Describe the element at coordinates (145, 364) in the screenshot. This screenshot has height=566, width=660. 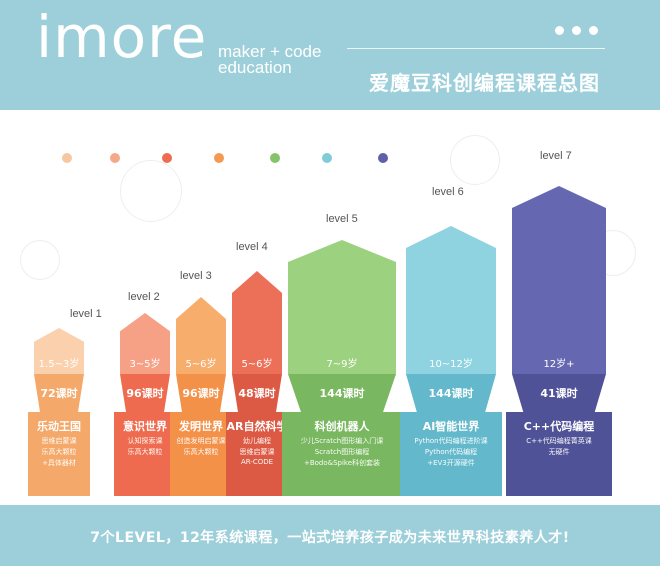
I see `age-label: 3~5岁` at that location.